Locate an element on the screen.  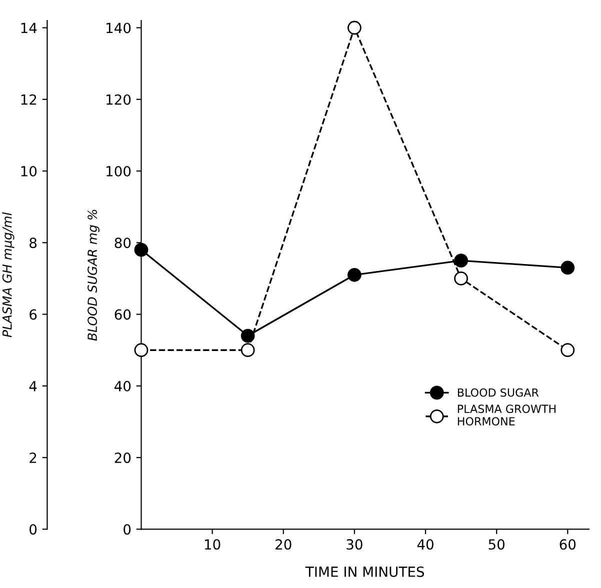
x-tick-label: 30 is located at coordinates (354, 544).